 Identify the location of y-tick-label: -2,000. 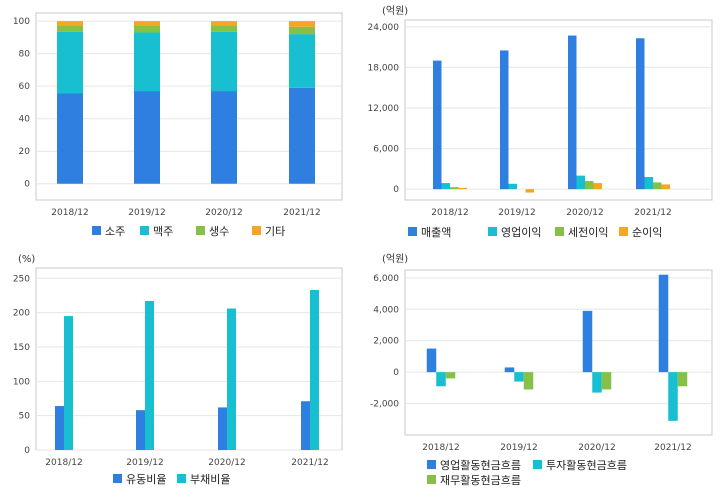
(384, 405).